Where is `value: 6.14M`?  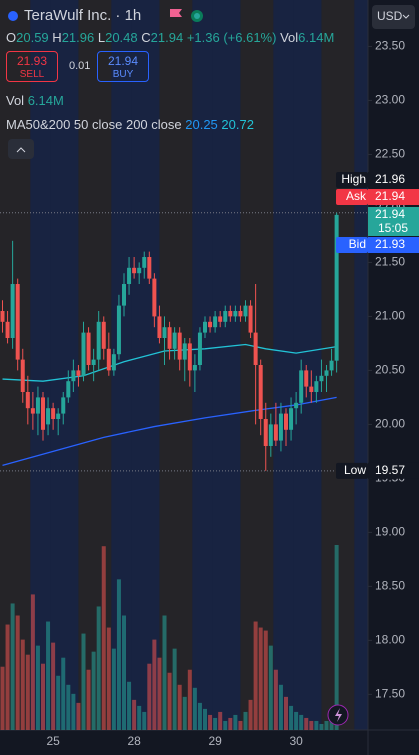 value: 6.14M is located at coordinates (45, 100).